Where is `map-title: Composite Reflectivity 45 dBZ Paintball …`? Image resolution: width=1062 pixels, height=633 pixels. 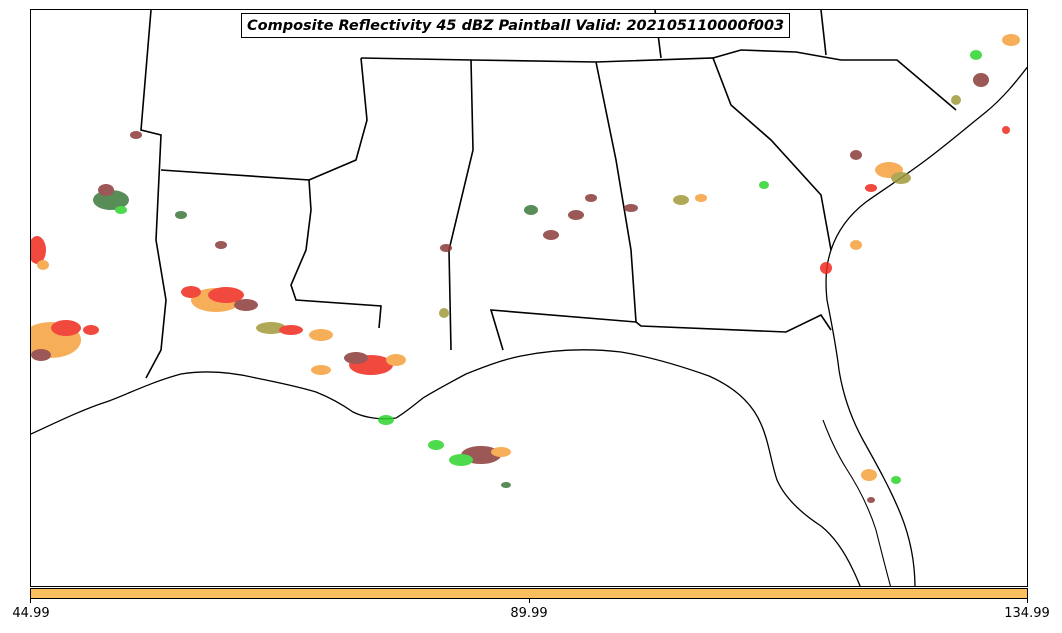
map-title: Composite Reflectivity 45 dBZ Paintball … is located at coordinates (516, 25).